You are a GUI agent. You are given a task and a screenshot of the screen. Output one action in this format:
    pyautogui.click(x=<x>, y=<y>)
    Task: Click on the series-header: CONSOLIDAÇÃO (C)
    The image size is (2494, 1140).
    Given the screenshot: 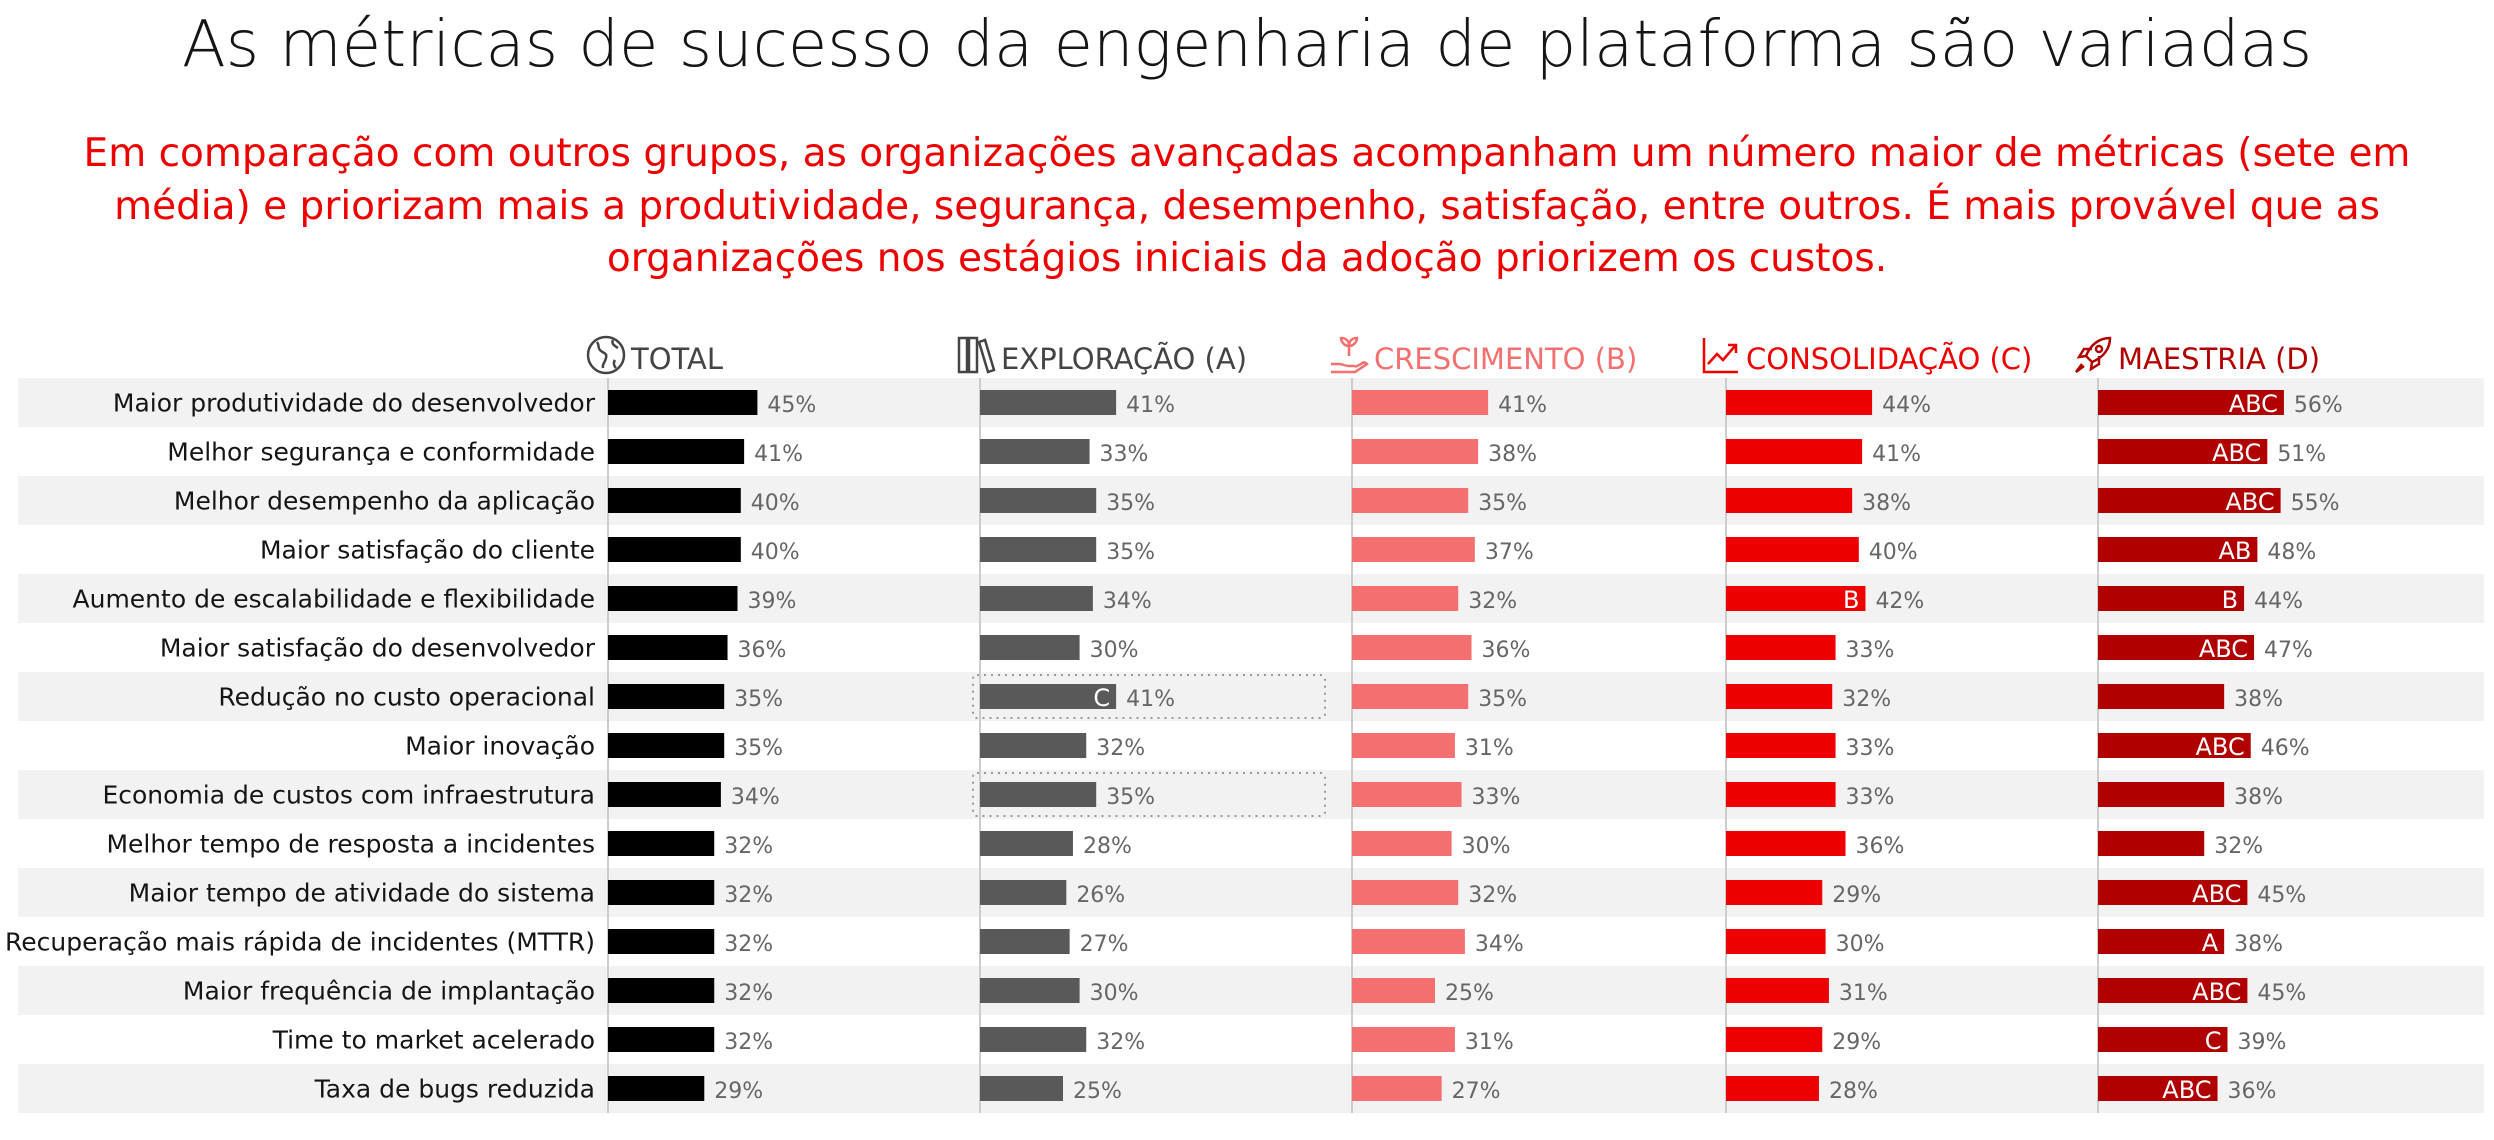 What is the action you would take?
    pyautogui.click(x=1866, y=358)
    